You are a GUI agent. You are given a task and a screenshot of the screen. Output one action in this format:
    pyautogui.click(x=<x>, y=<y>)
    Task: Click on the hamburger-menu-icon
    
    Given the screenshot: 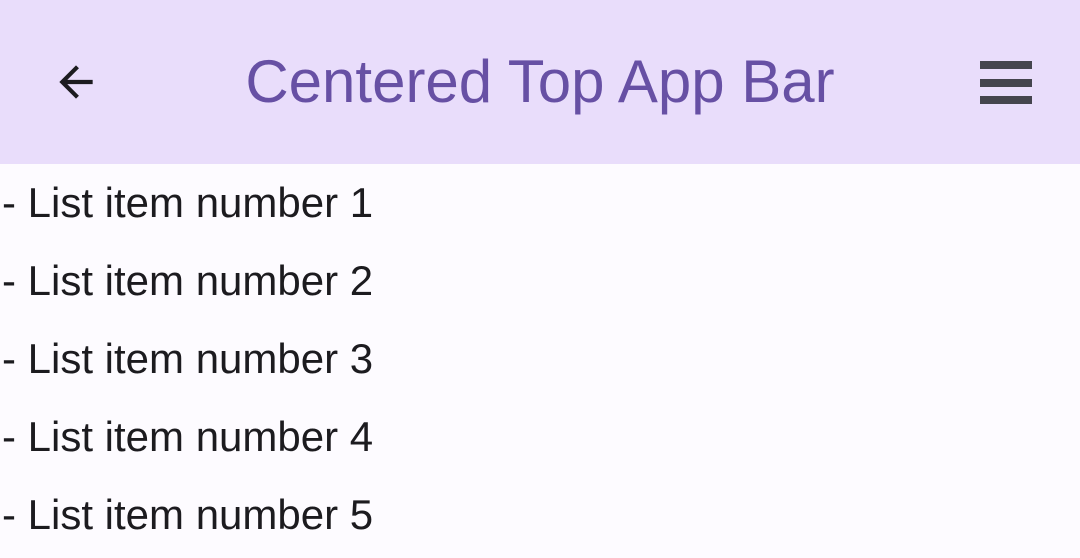 What is the action you would take?
    pyautogui.click(x=1006, y=82)
    